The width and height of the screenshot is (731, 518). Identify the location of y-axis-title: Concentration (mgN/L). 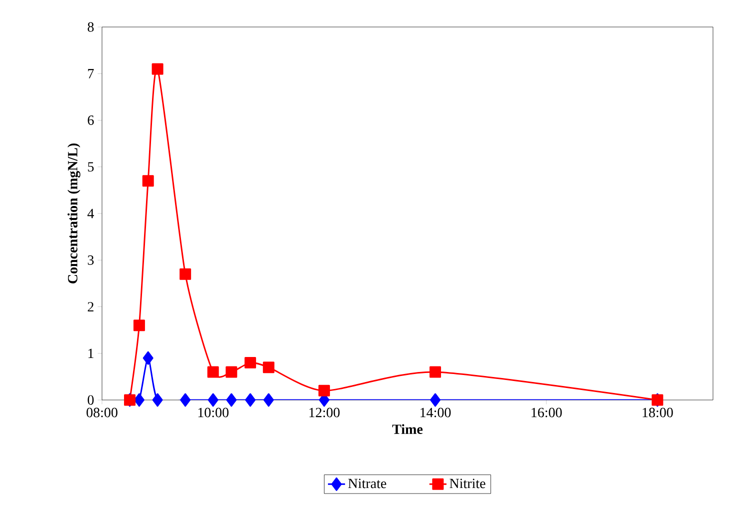
(74, 214).